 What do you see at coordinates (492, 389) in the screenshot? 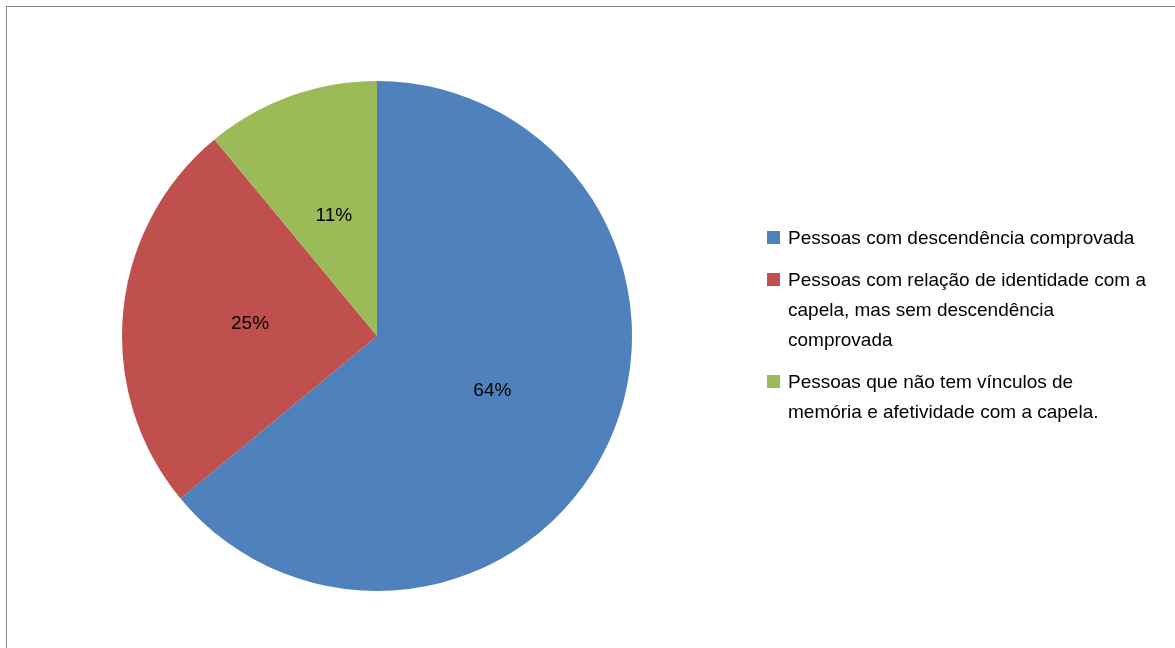
I see `data-label: 64%` at bounding box center [492, 389].